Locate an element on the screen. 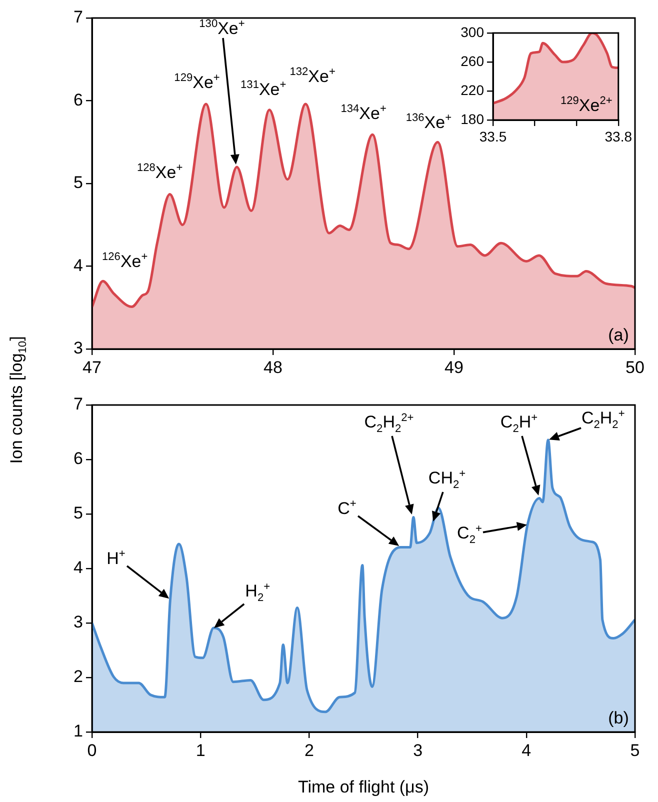 The height and width of the screenshot is (802, 658). x-axis-title: Time of flight (μs) is located at coordinates (364, 786).